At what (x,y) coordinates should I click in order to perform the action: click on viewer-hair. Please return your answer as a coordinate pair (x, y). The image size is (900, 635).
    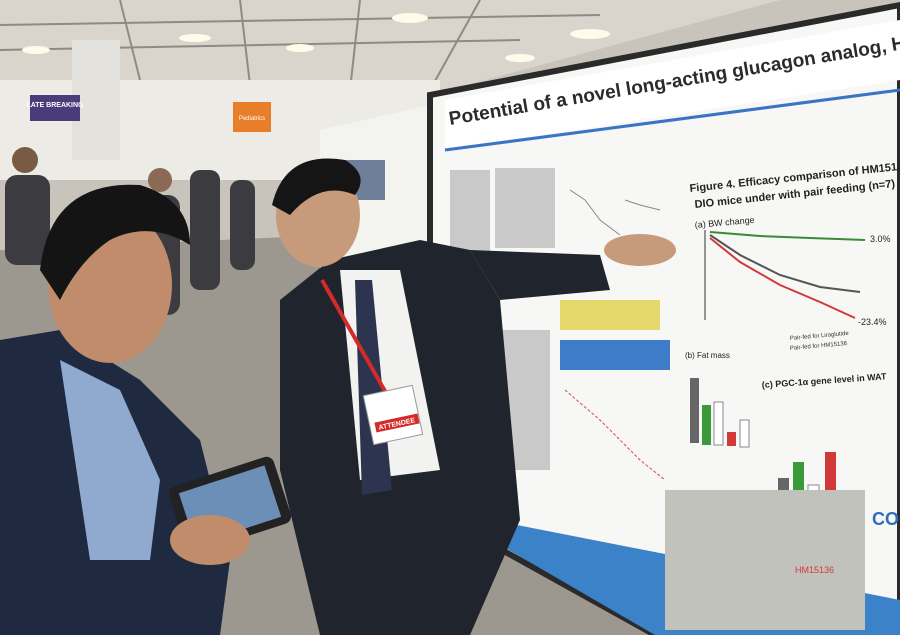
    Looking at the image, I should click on (115, 242).